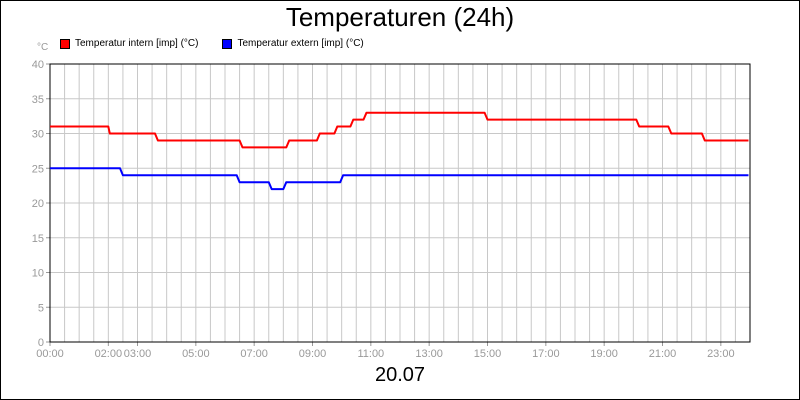 The height and width of the screenshot is (400, 800). I want to click on x-tick-label: 07:00, so click(254, 354).